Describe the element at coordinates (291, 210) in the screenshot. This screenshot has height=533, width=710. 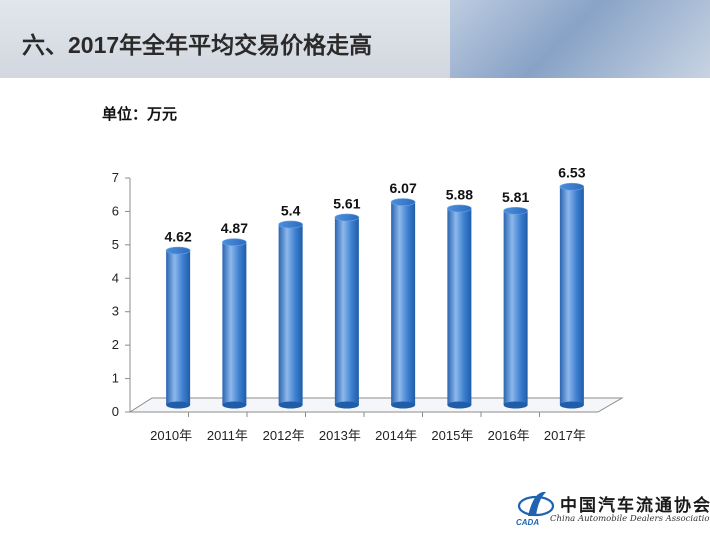
I see `data-label: 5.4` at that location.